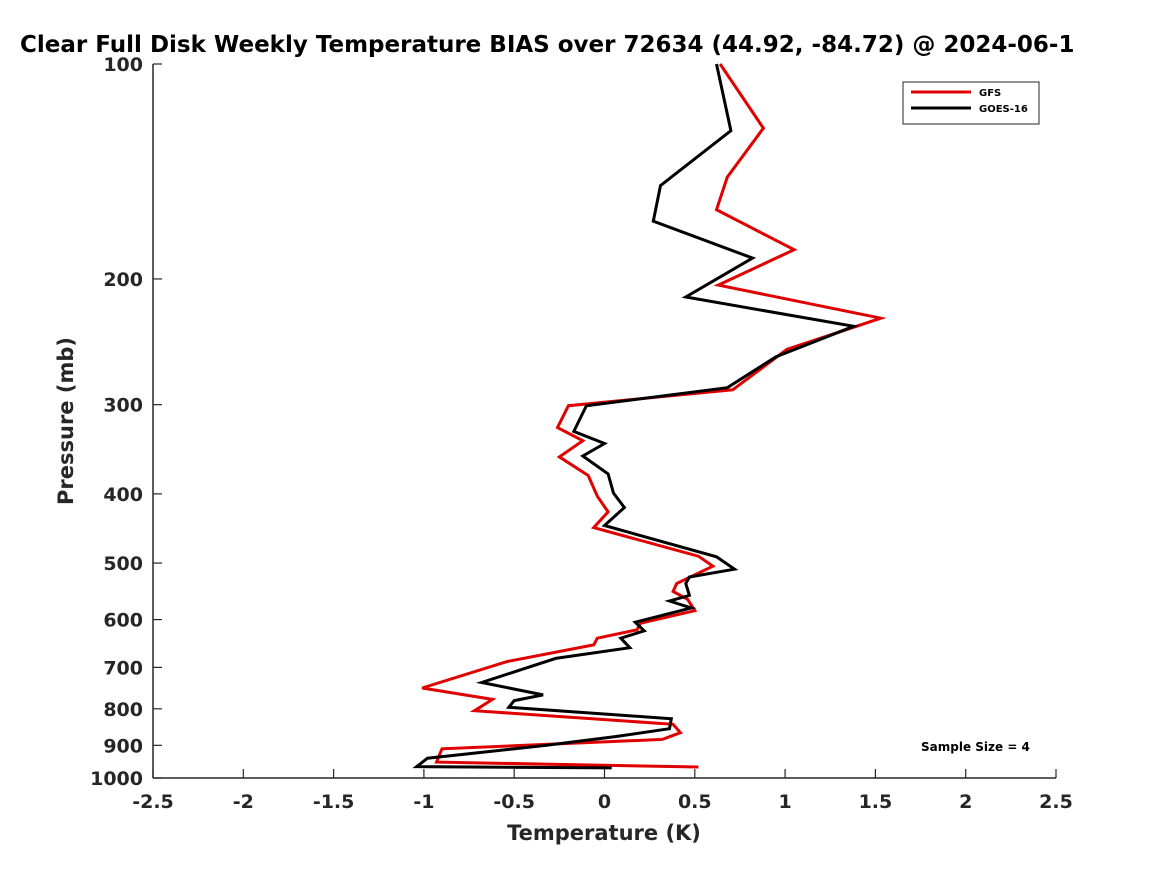  I want to click on x-tick-label: -1, so click(423, 802).